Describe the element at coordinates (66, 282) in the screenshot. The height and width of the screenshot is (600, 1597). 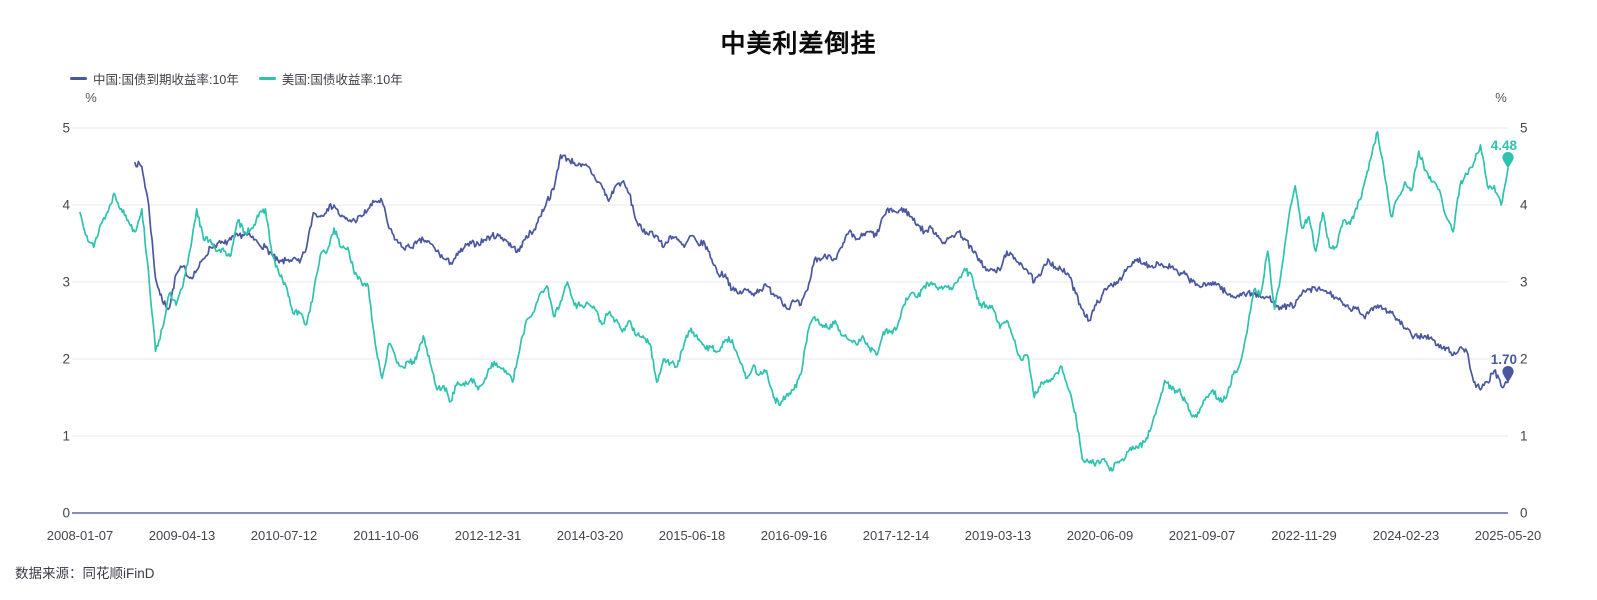
I see `y-axis-label-left: 3` at that location.